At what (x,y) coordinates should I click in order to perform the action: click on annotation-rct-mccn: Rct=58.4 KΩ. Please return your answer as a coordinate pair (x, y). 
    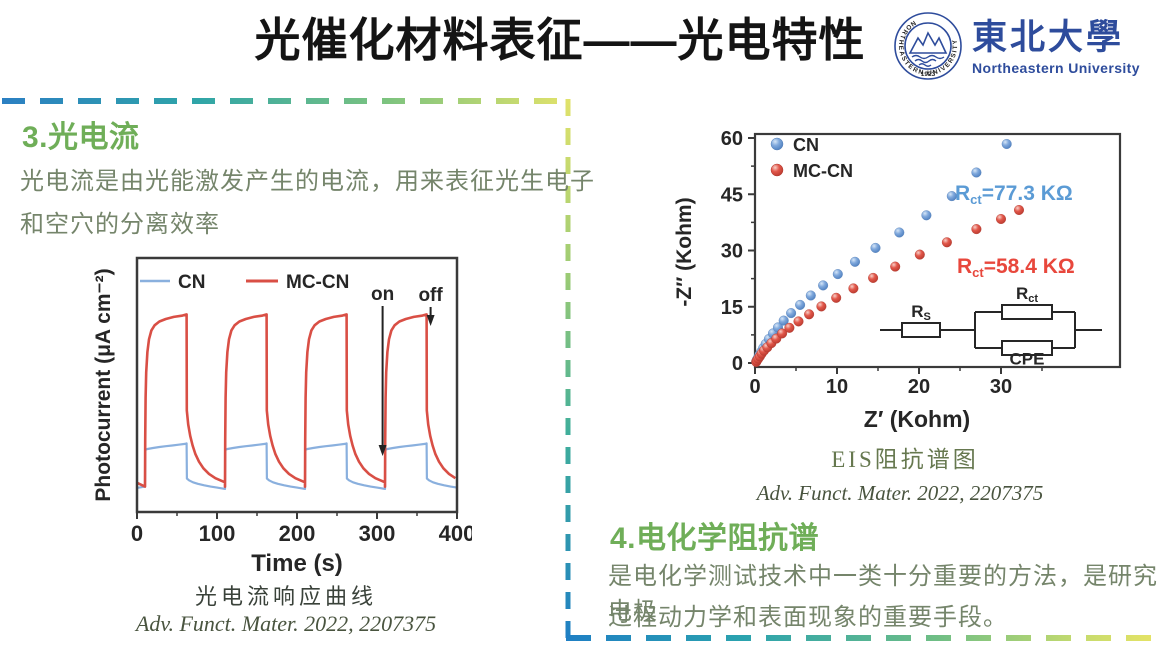
    Looking at the image, I should click on (1016, 267).